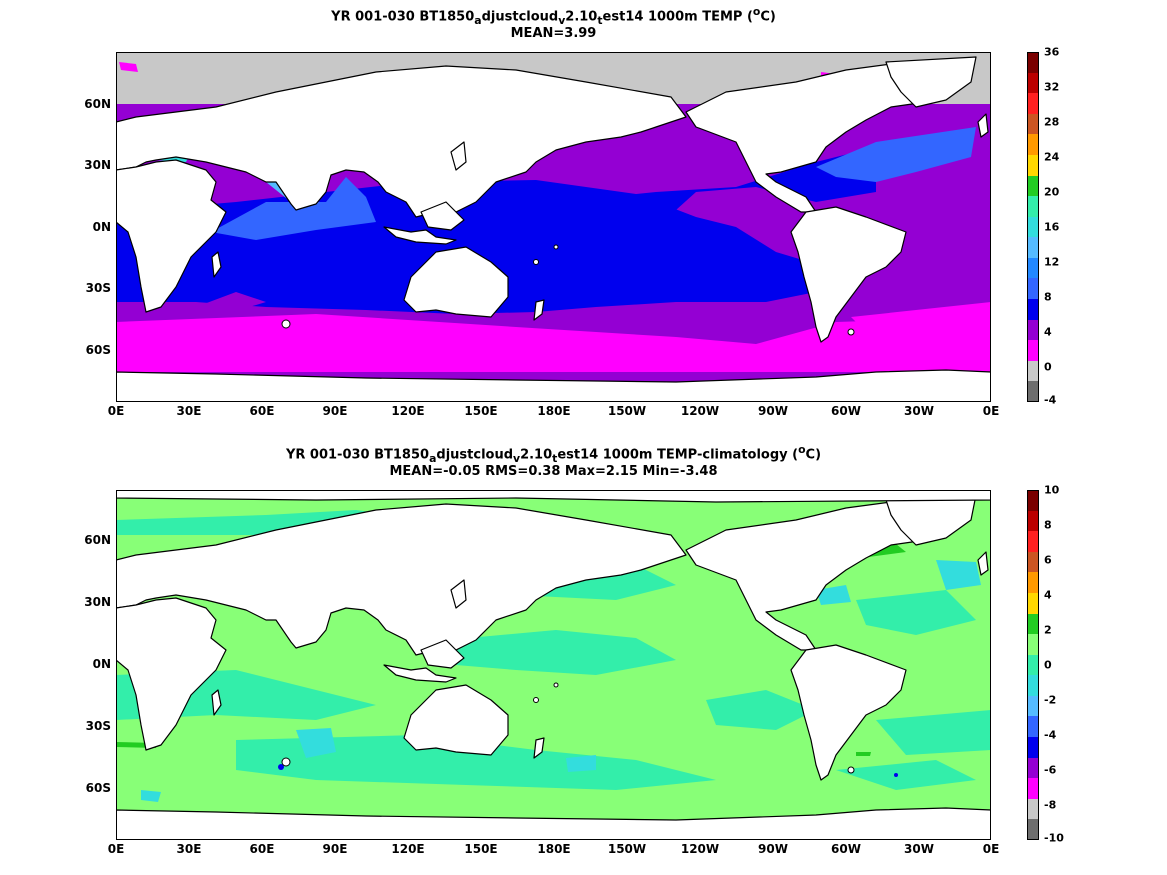 The width and height of the screenshot is (1167, 875). I want to click on map-subtitle: MEAN=3.99, so click(553, 33).